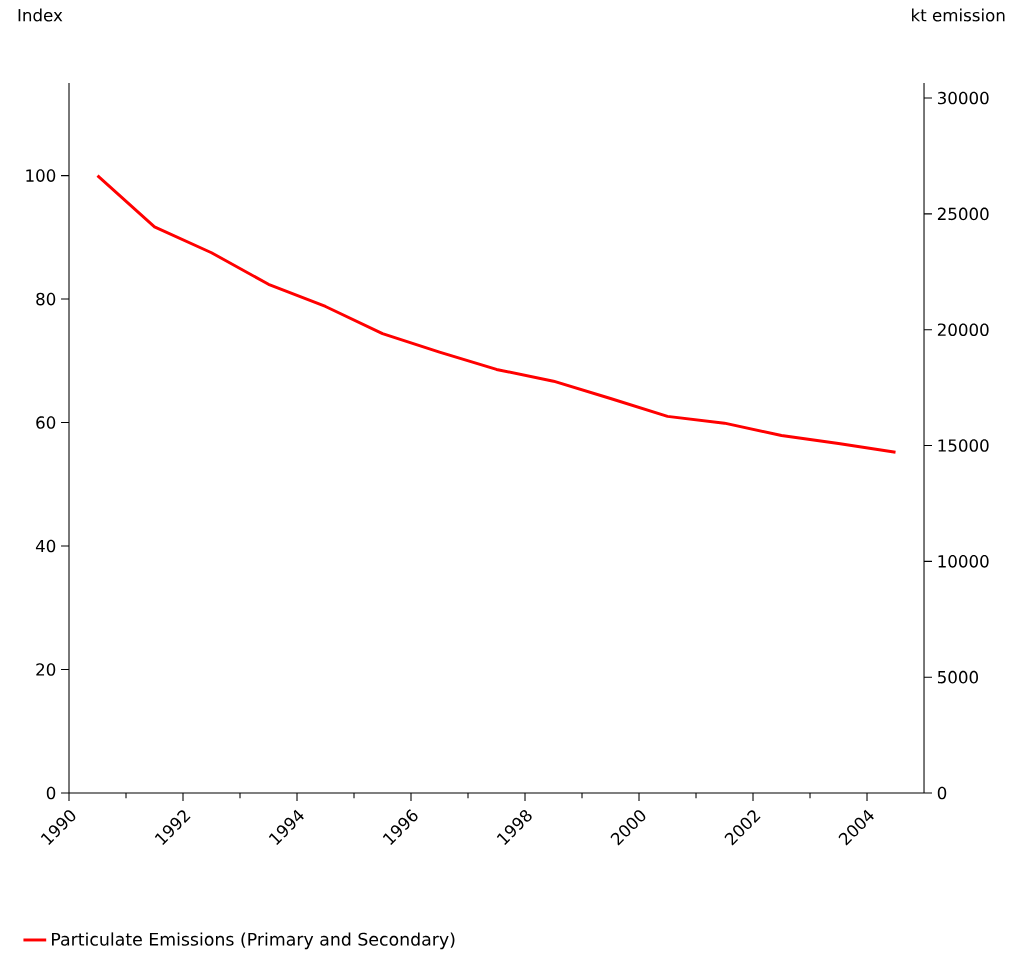 The height and width of the screenshot is (953, 1013). What do you see at coordinates (253, 941) in the screenshot?
I see `legend-label: Particulate Emissions (Primary and Secondary)` at bounding box center [253, 941].